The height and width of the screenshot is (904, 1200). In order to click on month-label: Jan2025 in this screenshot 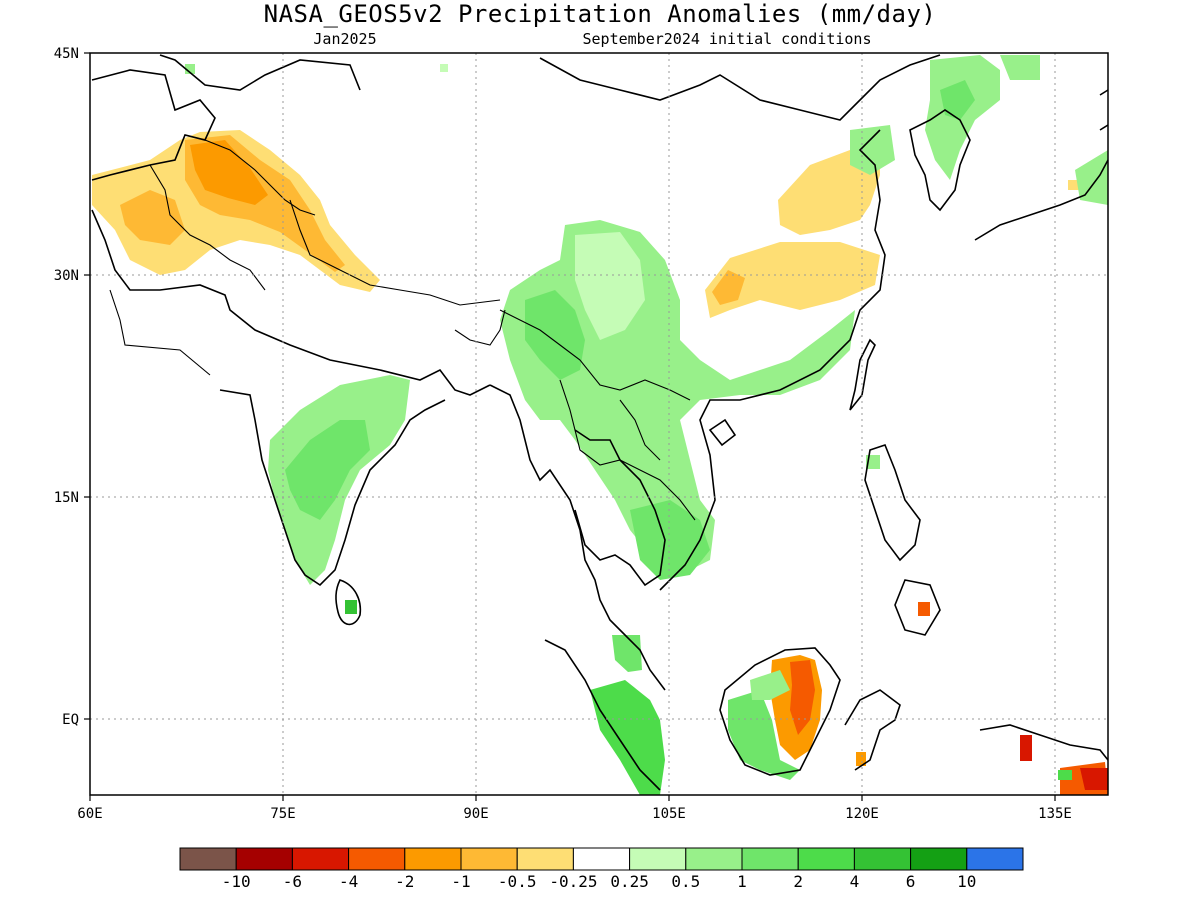, I will do `click(344, 39)`.